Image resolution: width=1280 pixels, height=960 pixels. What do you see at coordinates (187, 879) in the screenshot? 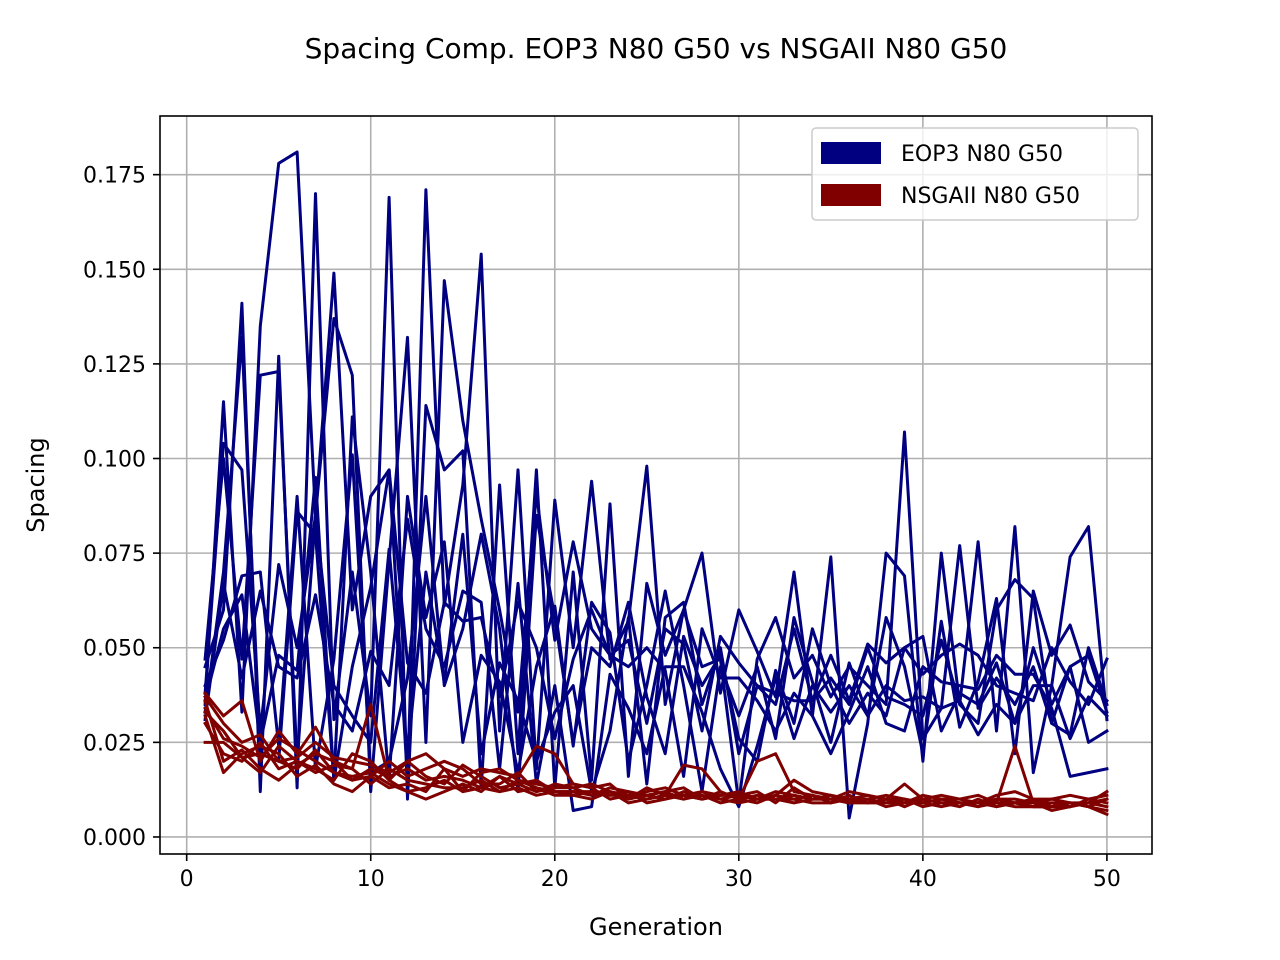
I see `x-tick-label: 0` at bounding box center [187, 879].